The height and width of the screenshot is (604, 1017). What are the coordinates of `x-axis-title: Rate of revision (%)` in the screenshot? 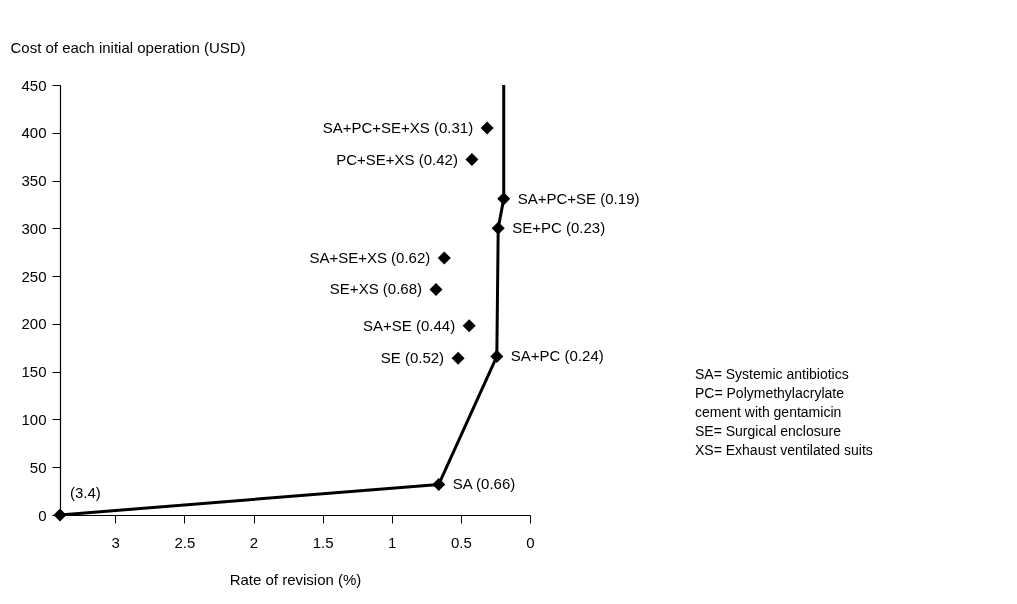 It's located at (295, 579).